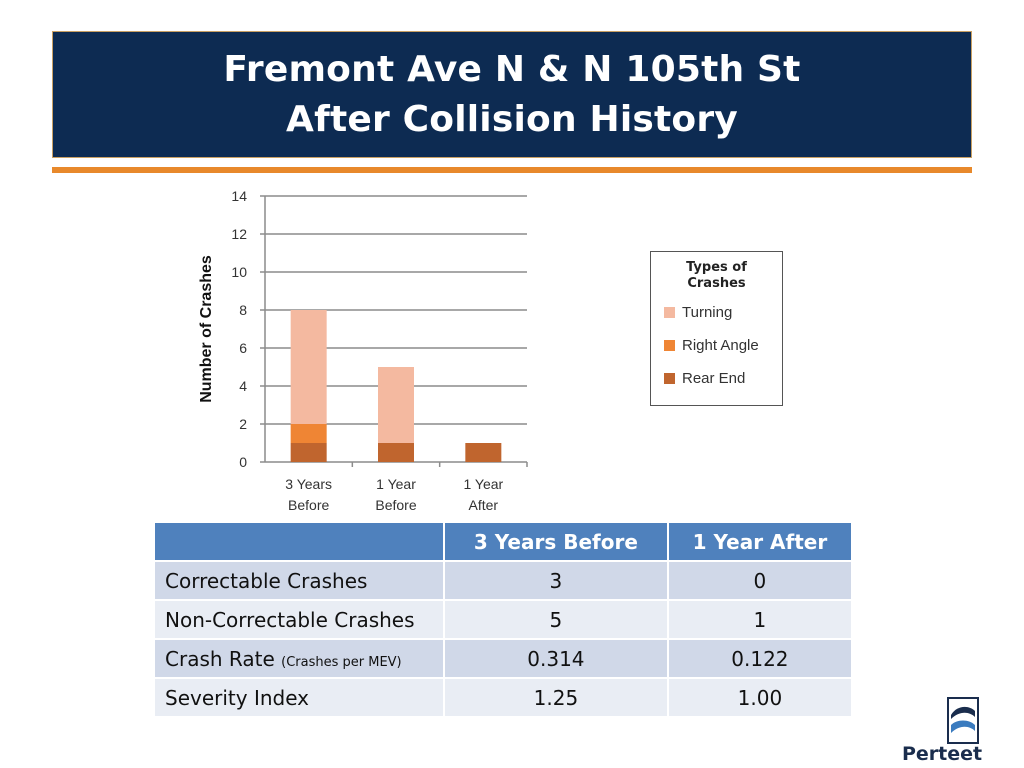  I want to click on y-axis-title: Number of Crashes, so click(206, 329).